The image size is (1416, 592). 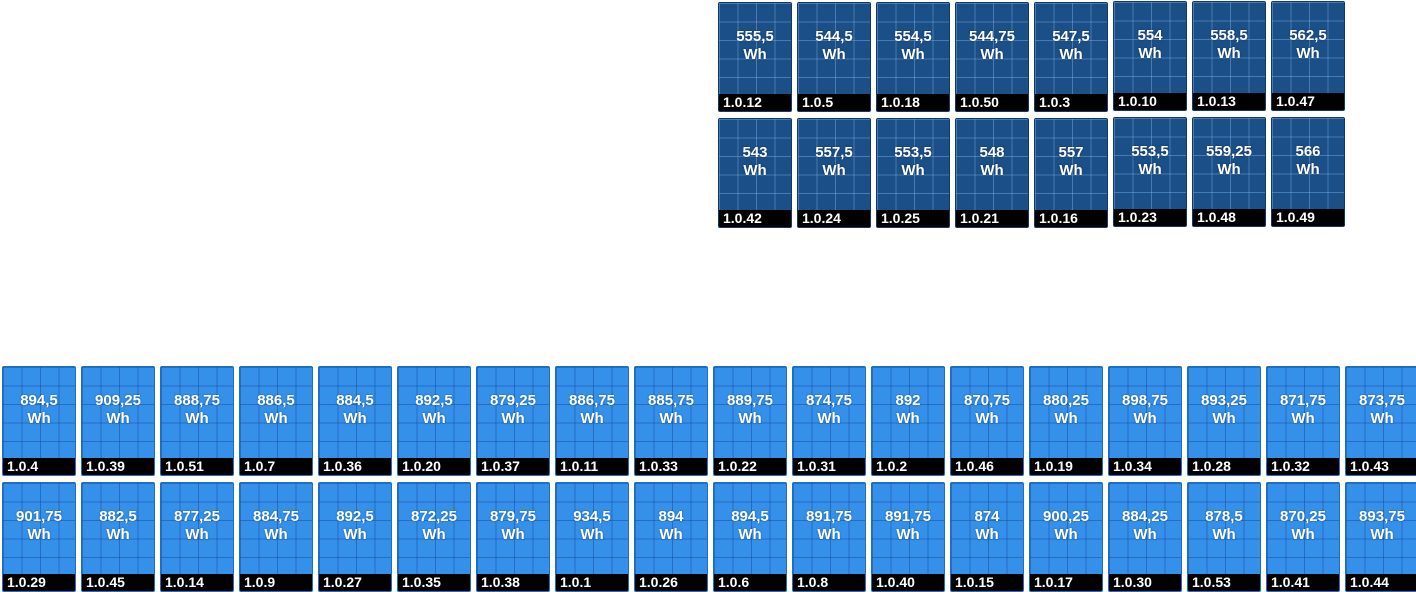 I want to click on solar-panel: 891,75 Wh 1.0.8, so click(x=829, y=537).